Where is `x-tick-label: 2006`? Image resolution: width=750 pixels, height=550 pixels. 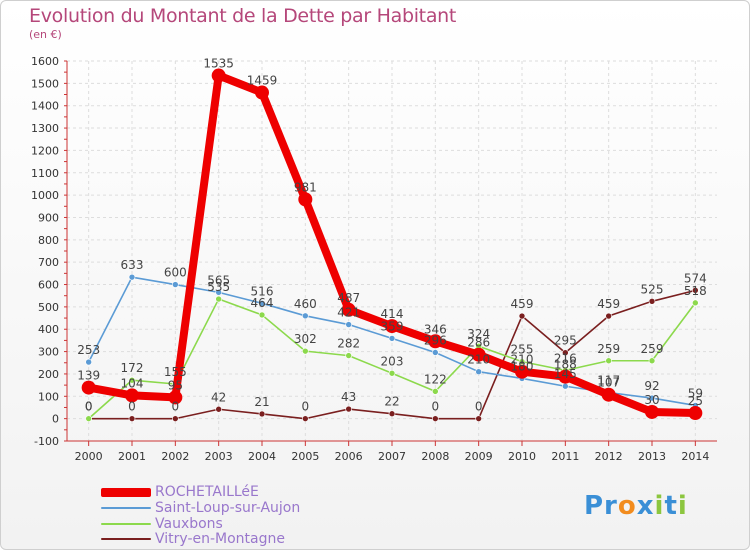 x-tick-label: 2006 is located at coordinates (349, 456).